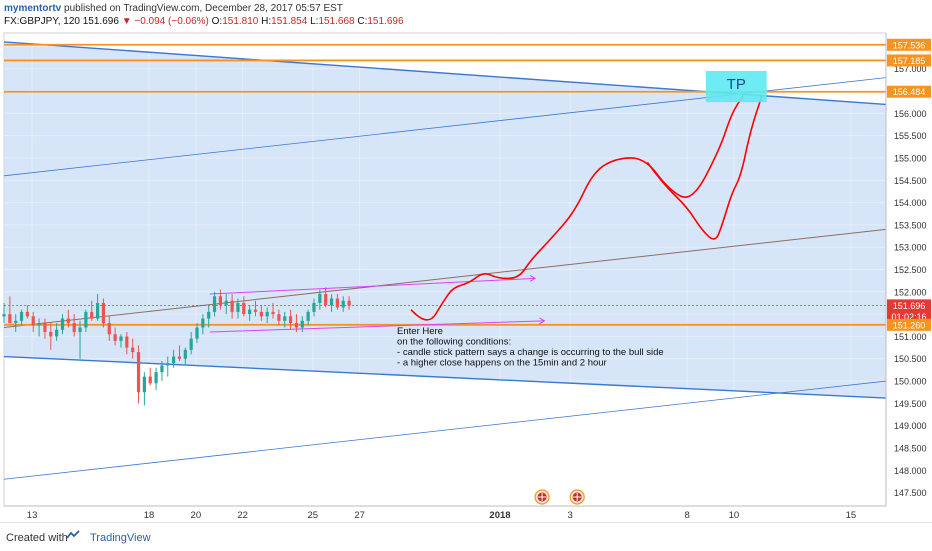 The width and height of the screenshot is (932, 551). I want to click on price-label-text: 151.260, so click(909, 325).